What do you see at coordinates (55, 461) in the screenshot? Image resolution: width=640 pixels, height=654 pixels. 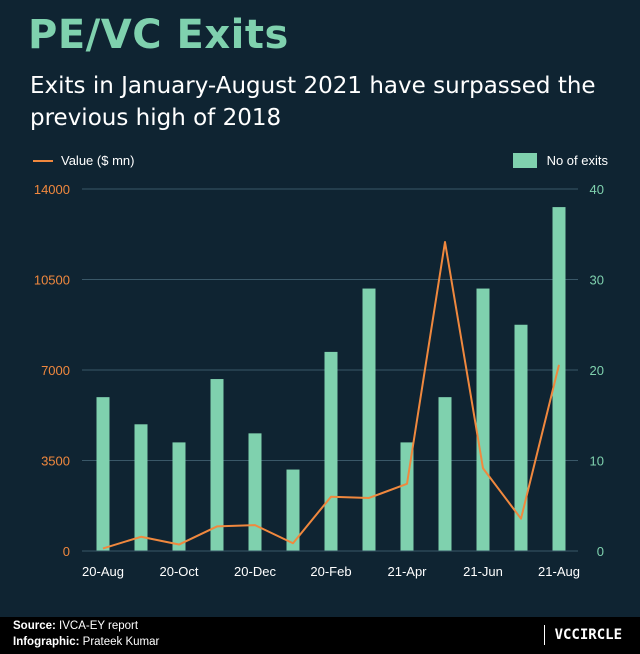 I see `left-axis-tick-label: 3500` at bounding box center [55, 461].